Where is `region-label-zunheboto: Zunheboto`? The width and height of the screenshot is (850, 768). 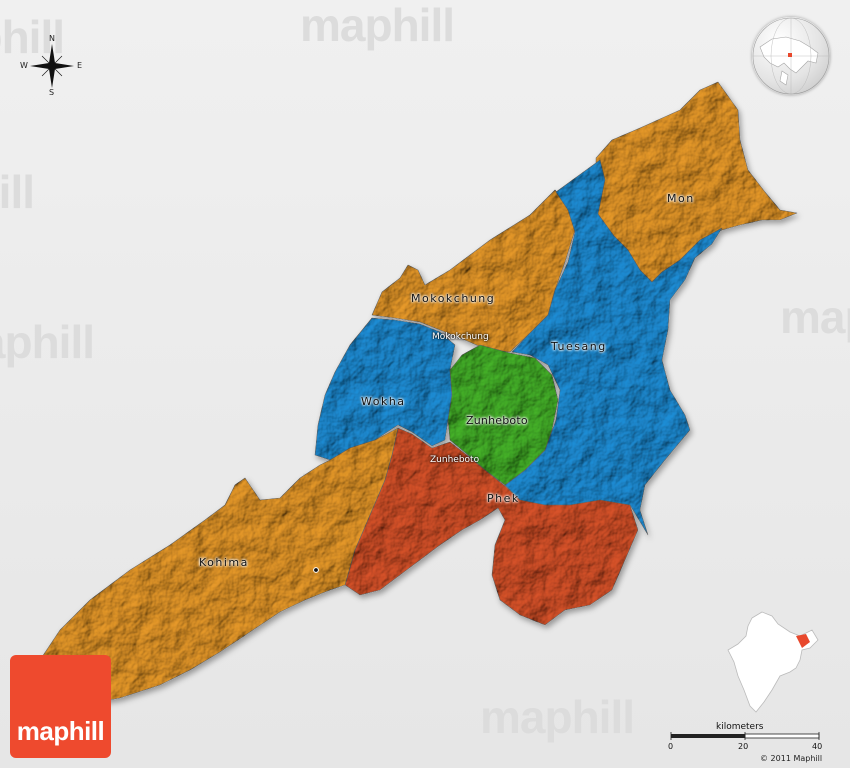
region-label-zunheboto: Zunheboto is located at coordinates (497, 420).